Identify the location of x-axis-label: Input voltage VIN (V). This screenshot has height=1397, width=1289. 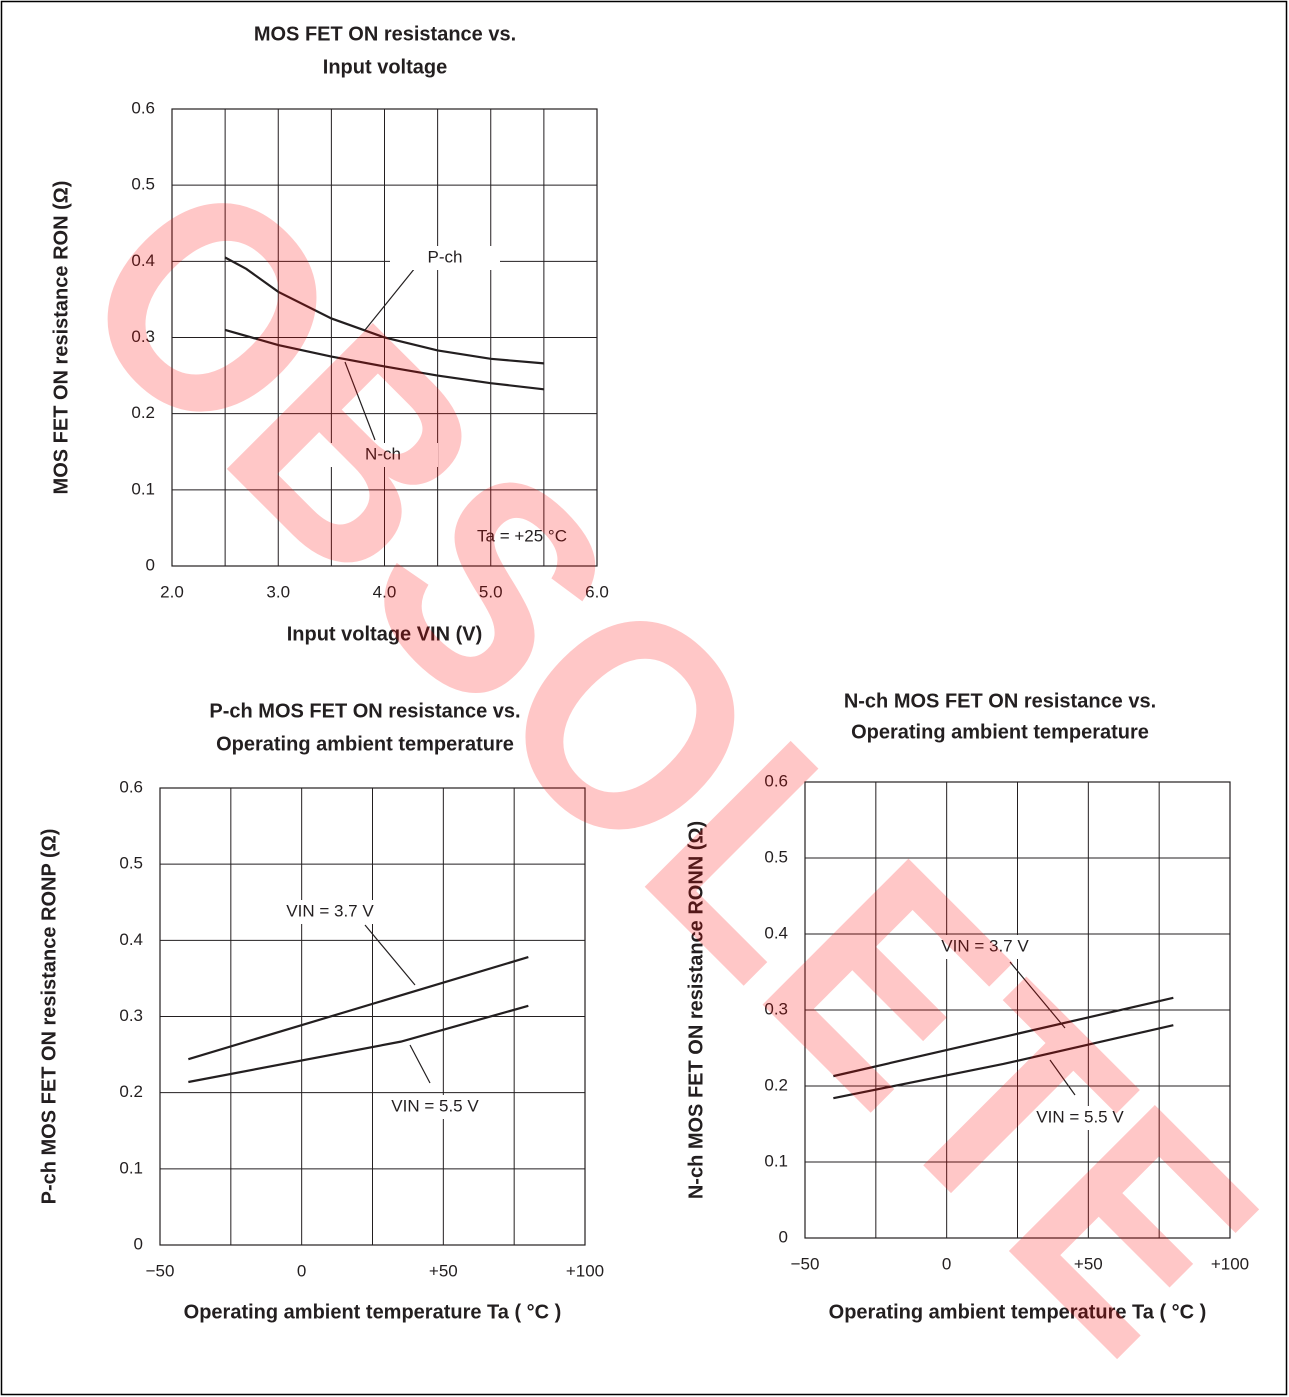
(385, 634).